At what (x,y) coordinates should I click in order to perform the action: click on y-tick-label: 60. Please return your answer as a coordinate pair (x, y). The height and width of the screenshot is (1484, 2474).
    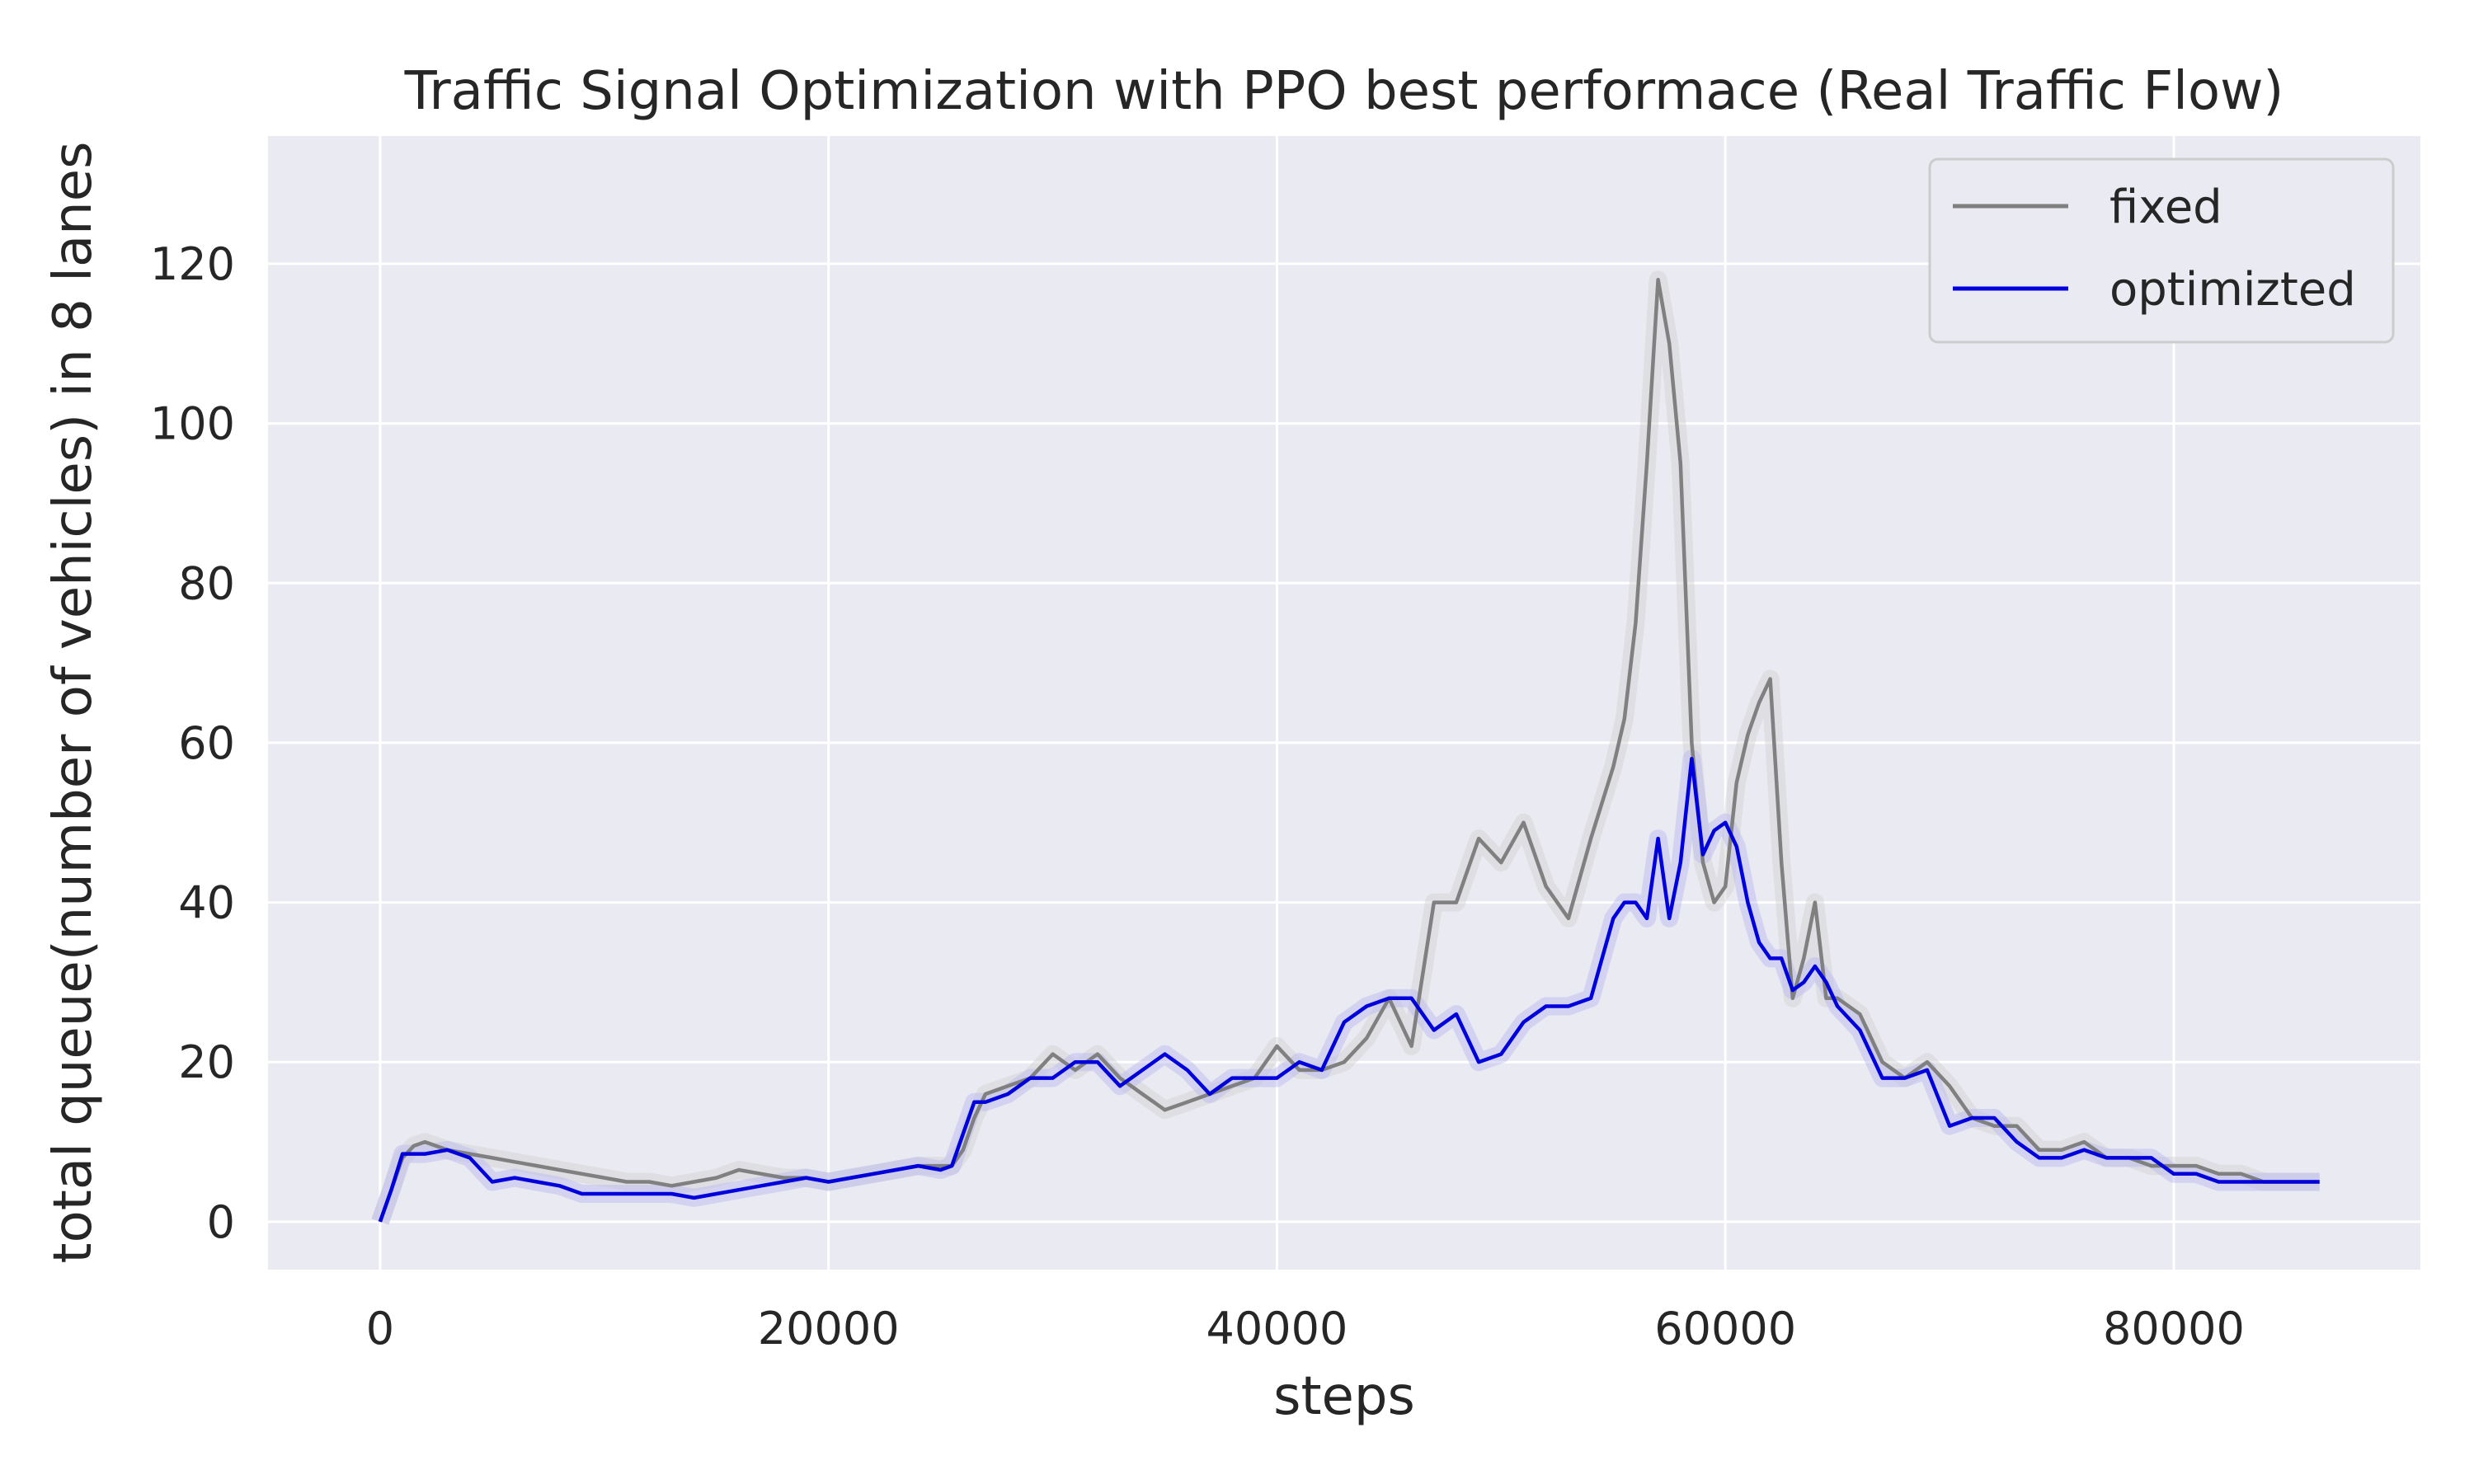
    Looking at the image, I should click on (206, 743).